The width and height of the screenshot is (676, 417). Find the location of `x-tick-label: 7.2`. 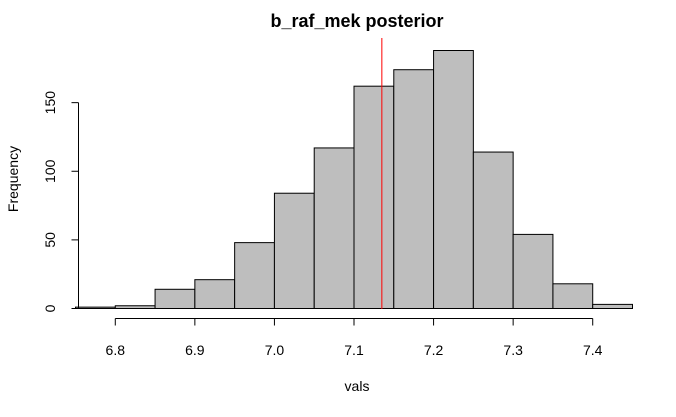

x-tick-label: 7.2 is located at coordinates (434, 350).